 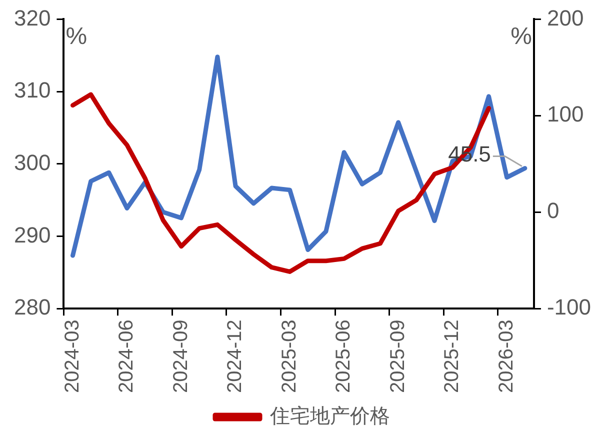 What do you see at coordinates (72, 357) in the screenshot?
I see `x-tick-label: 2024-03` at bounding box center [72, 357].